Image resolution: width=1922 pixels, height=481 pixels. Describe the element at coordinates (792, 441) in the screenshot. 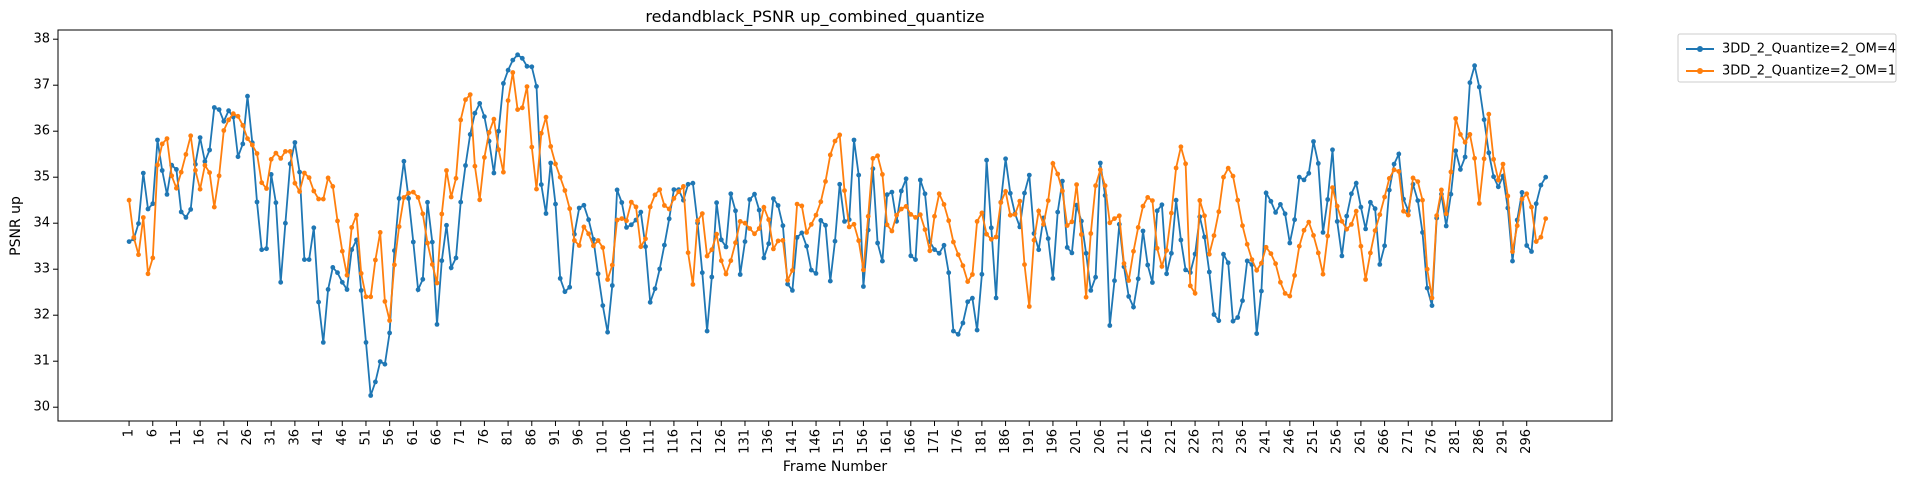

I see `x-tick-label: 141` at that location.